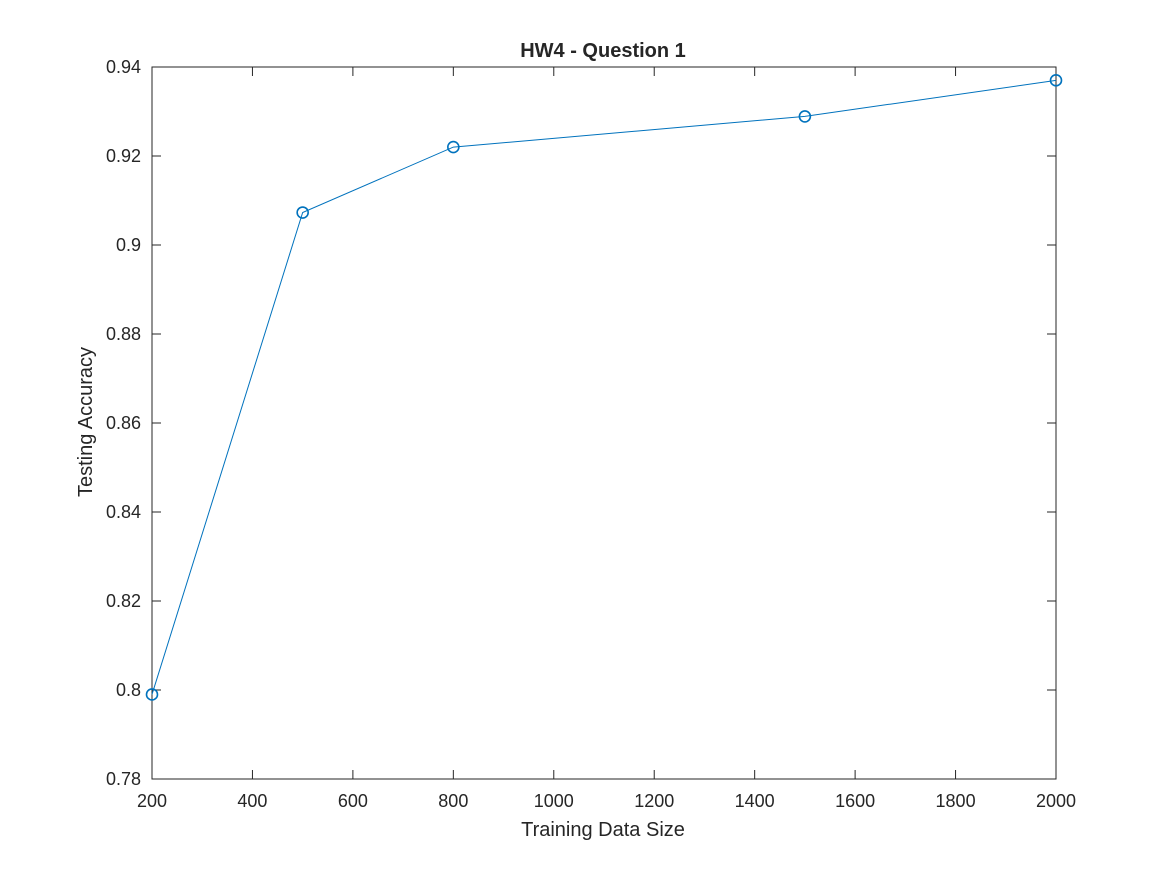 The image size is (1167, 875). Describe the element at coordinates (128, 690) in the screenshot. I see `y-tick-label: 0.8` at that location.